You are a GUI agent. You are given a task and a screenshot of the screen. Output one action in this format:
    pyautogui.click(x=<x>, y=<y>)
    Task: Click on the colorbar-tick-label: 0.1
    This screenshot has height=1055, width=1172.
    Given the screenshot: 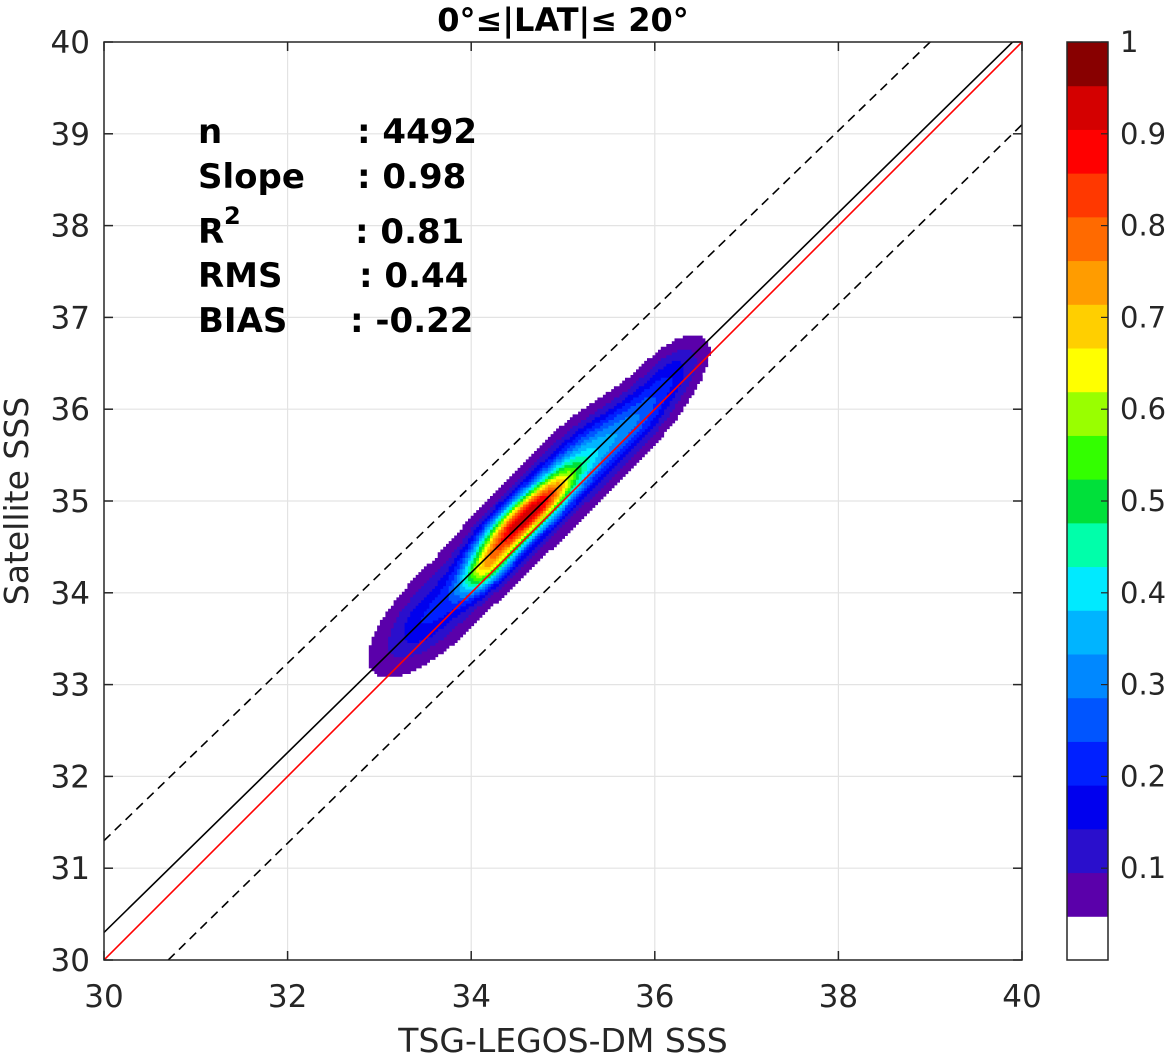 What is the action you would take?
    pyautogui.click(x=1143, y=868)
    